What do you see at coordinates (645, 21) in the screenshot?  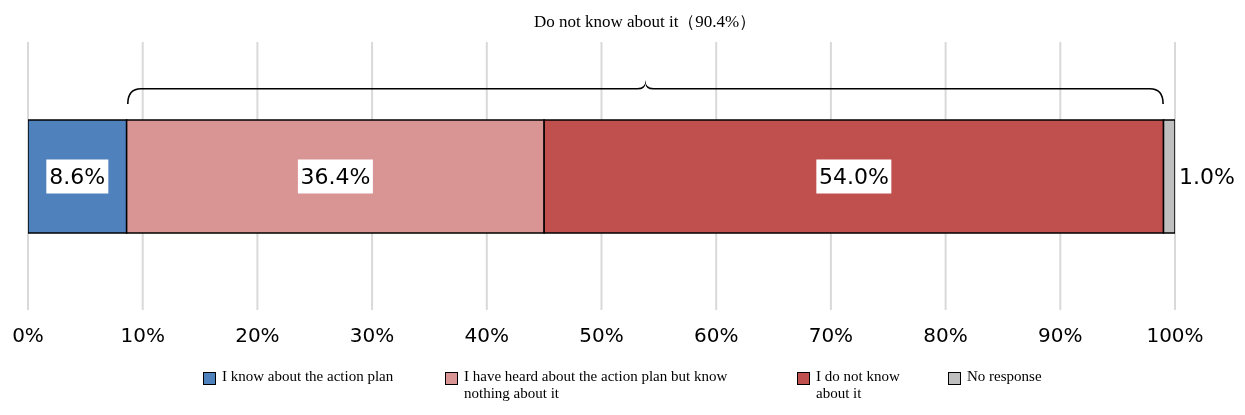 I see `text: Do not know about it（90.4%）` at bounding box center [645, 21].